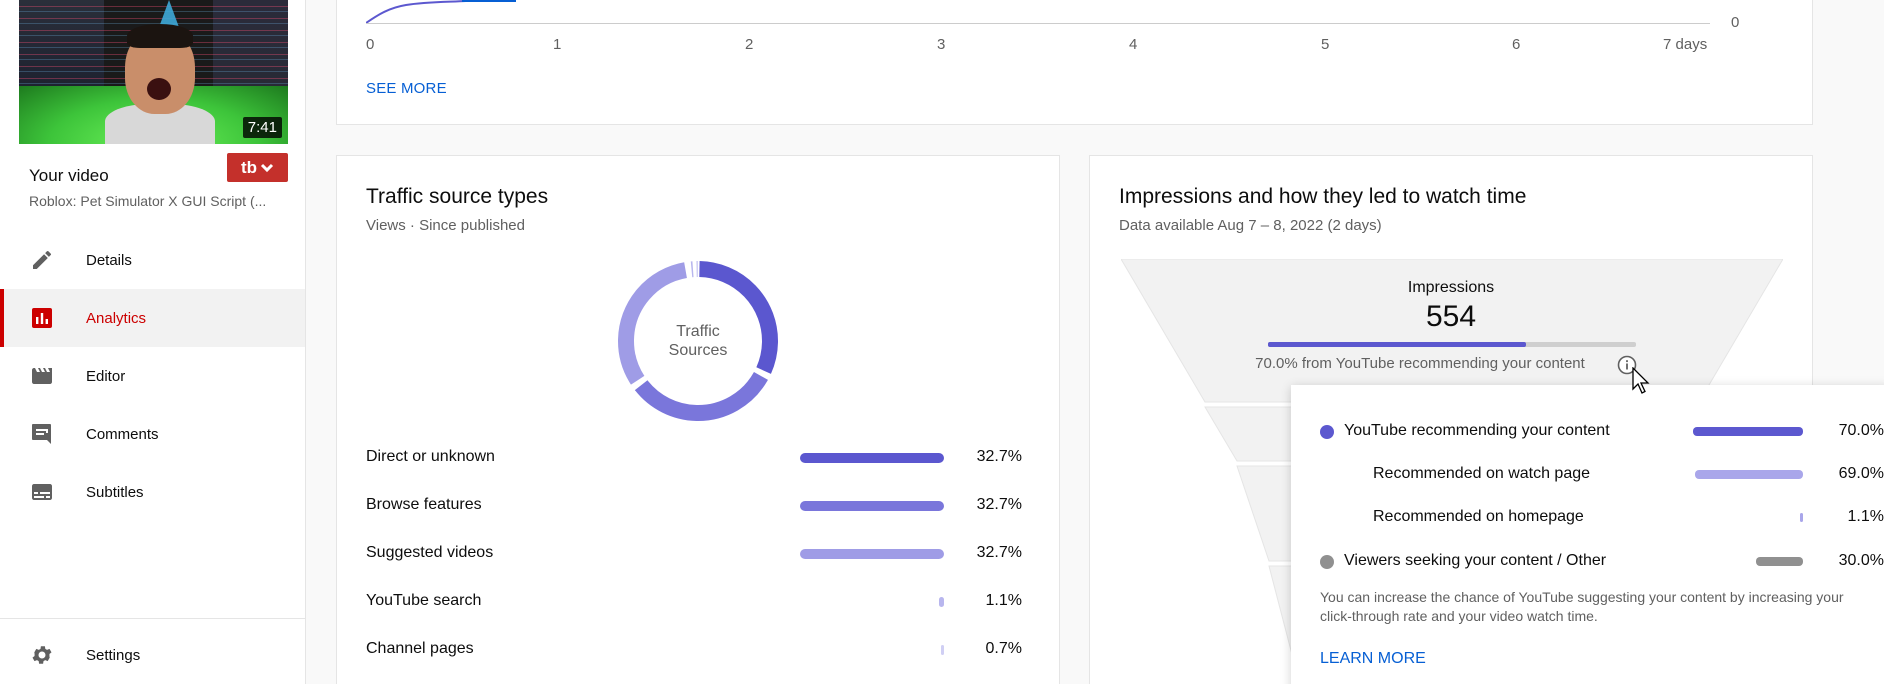 The image size is (1884, 684). I want to click on subtitles-icon, so click(42, 492).